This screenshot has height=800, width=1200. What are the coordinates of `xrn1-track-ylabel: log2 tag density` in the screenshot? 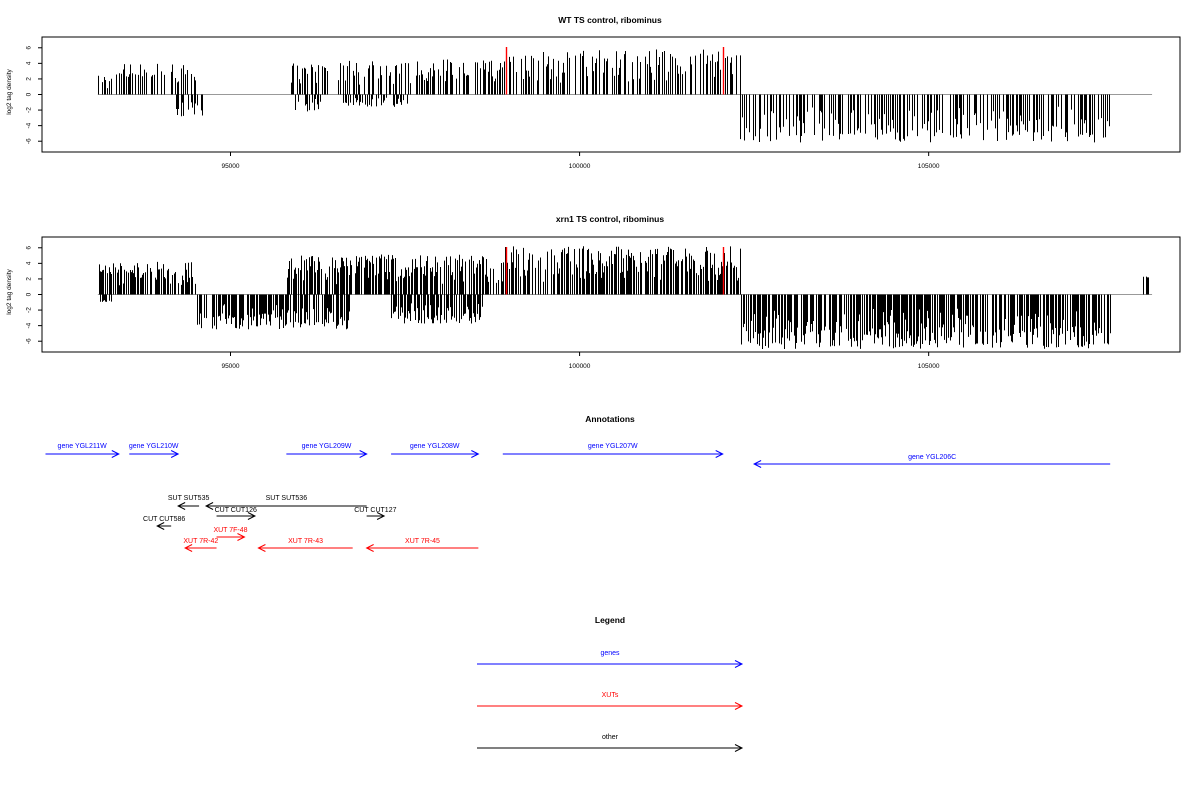 It's located at (9, 291).